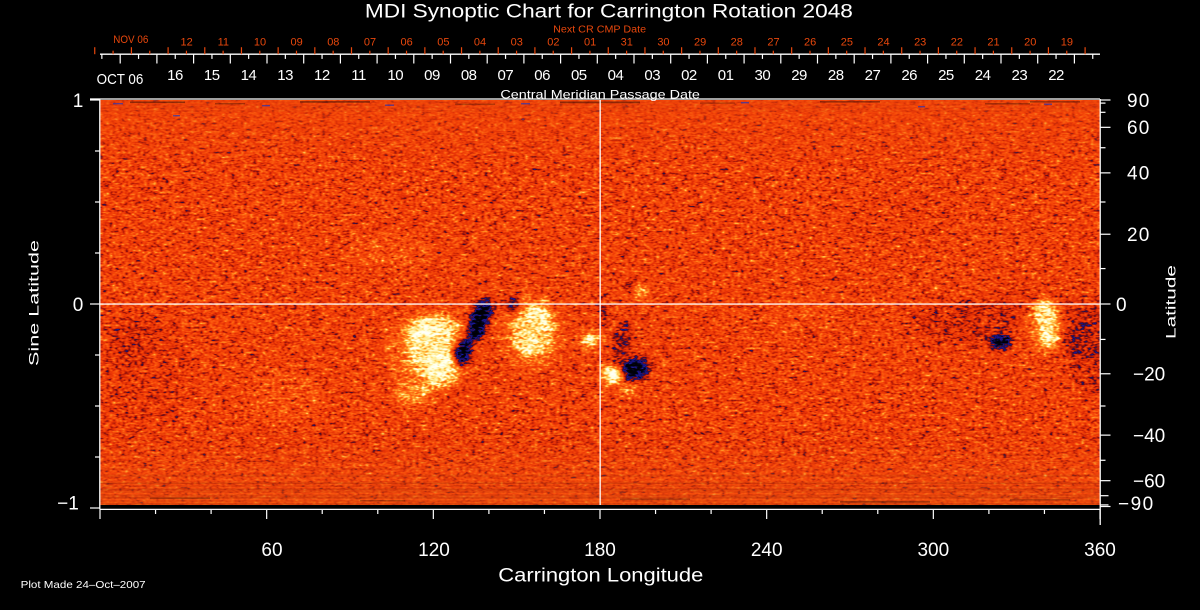  Describe the element at coordinates (83, 585) in the screenshot. I see `svg-text: Plot Made 24–Oct–2007` at that location.